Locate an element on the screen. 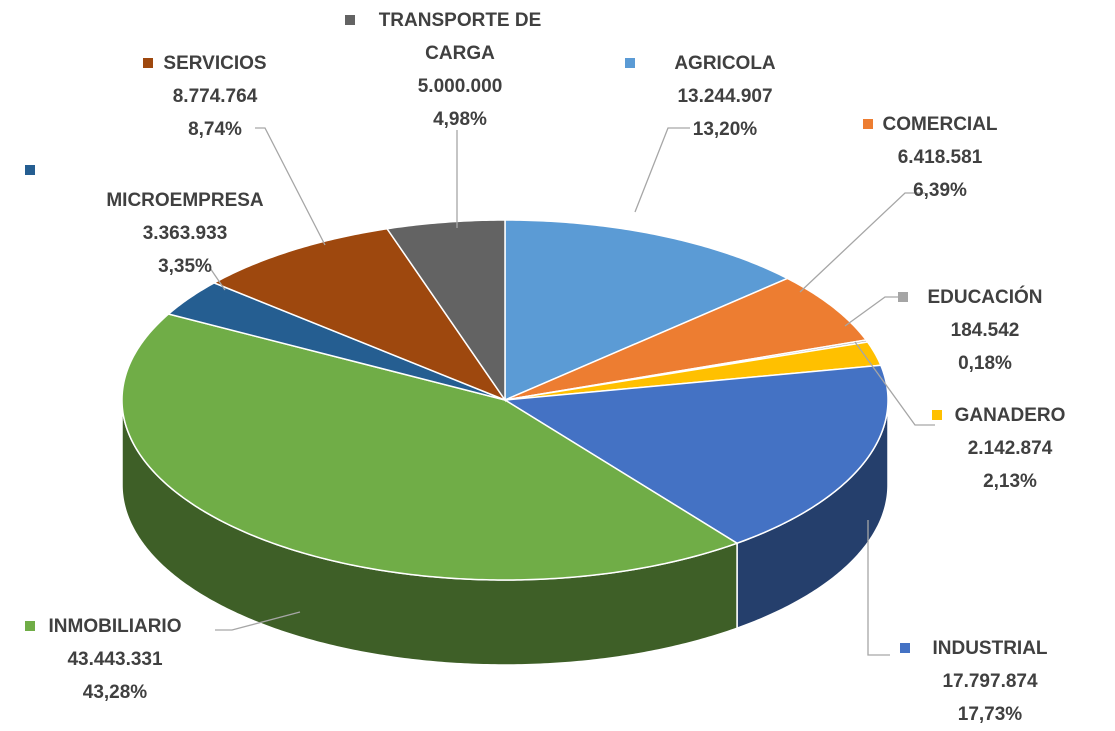 This screenshot has height=731, width=1115. data-label: INMOBILIARIO 43.443.331 43,28% is located at coordinates (115, 659).